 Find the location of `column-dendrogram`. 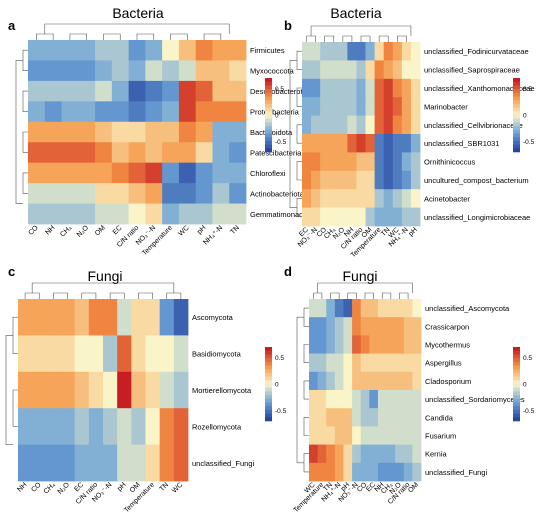

column-dendrogram is located at coordinates (133, 31).